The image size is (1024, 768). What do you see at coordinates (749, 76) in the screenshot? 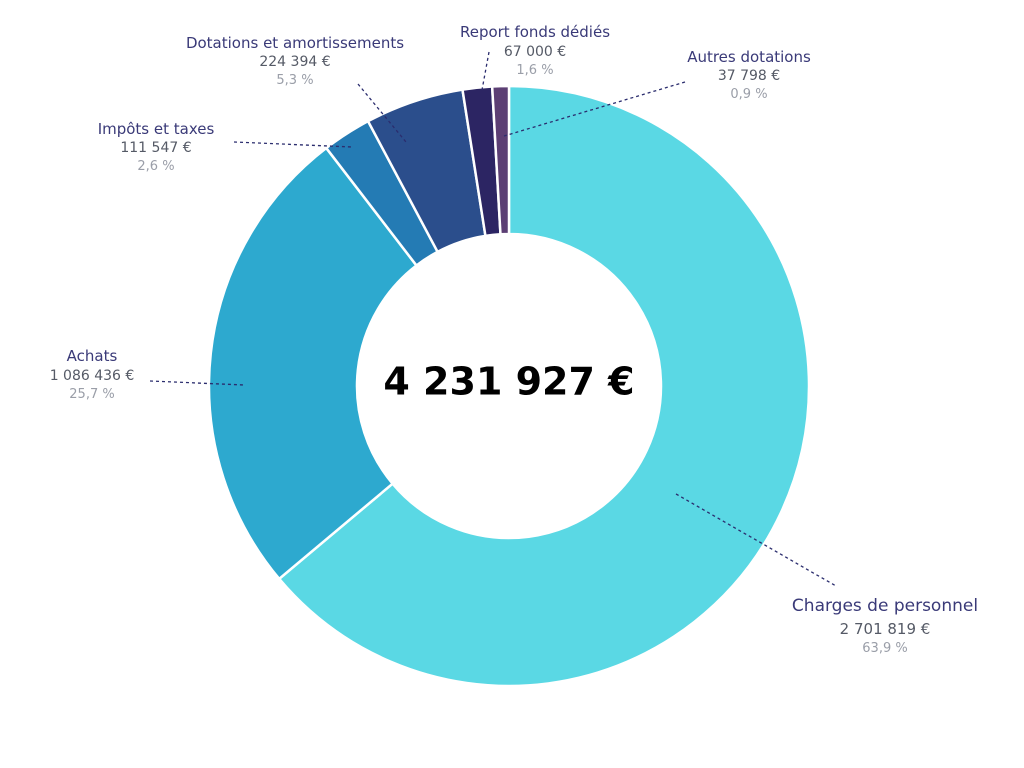
I see `slice-amount-label: 37 798 €` at bounding box center [749, 76].